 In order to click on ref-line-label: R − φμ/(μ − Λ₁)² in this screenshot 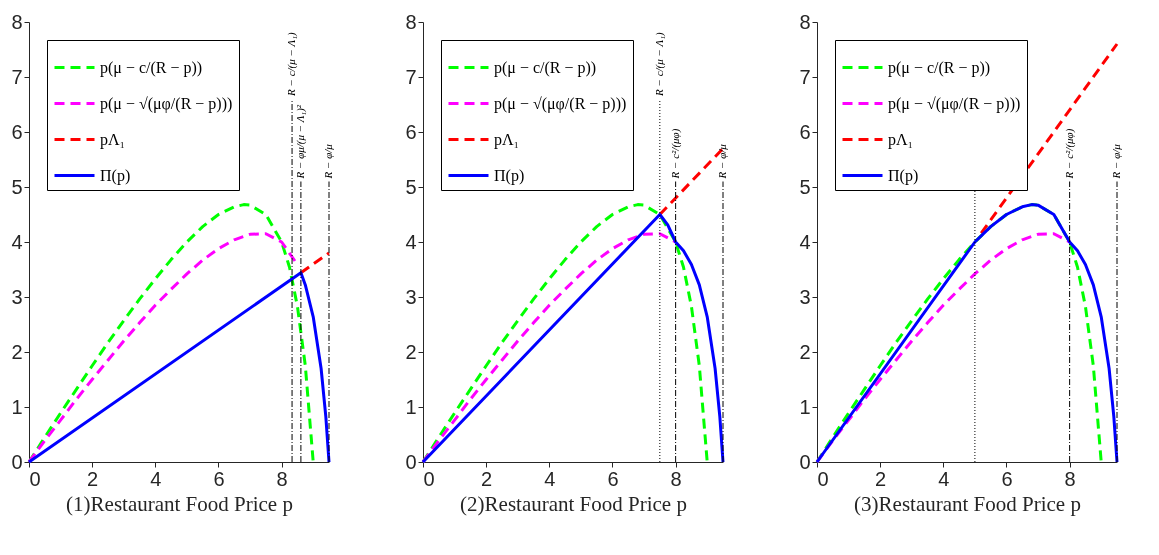, I will do `click(300, 142)`.